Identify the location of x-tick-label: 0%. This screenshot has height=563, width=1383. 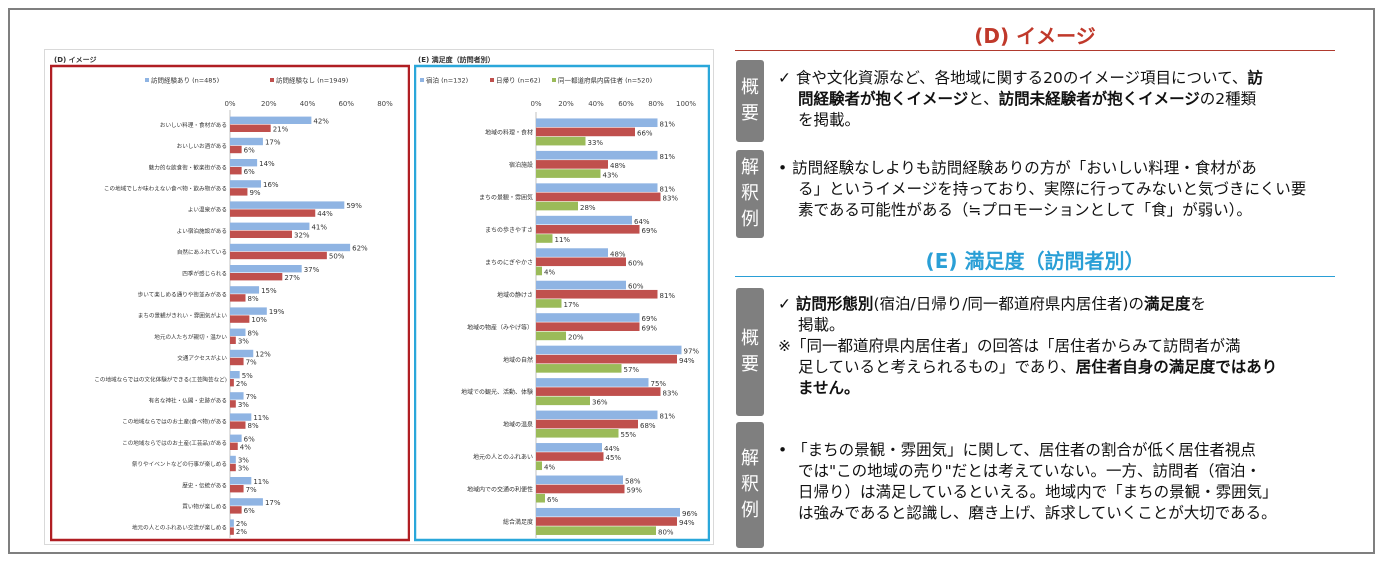
(229, 104).